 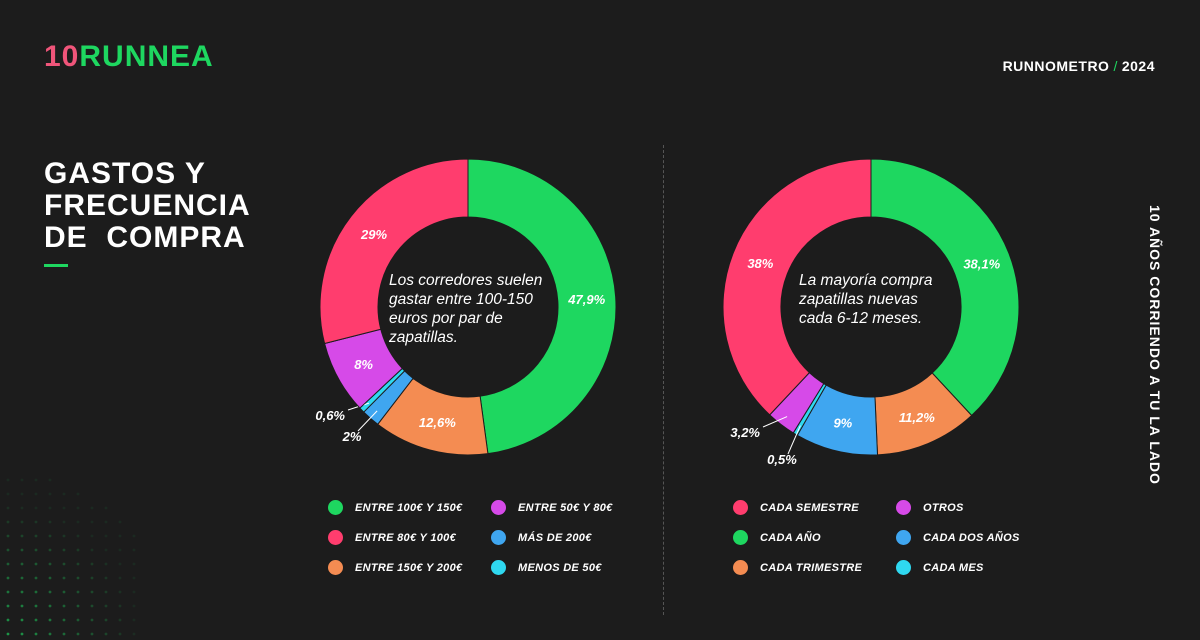 I want to click on chart-1-data-label-1: 47,9%, so click(x=586, y=299).